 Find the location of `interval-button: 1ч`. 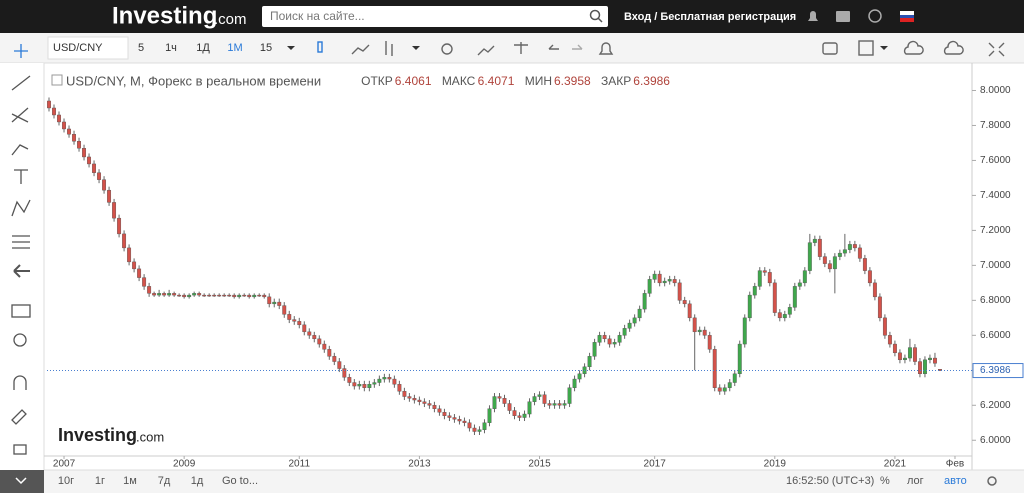

interval-button: 1ч is located at coordinates (171, 48).